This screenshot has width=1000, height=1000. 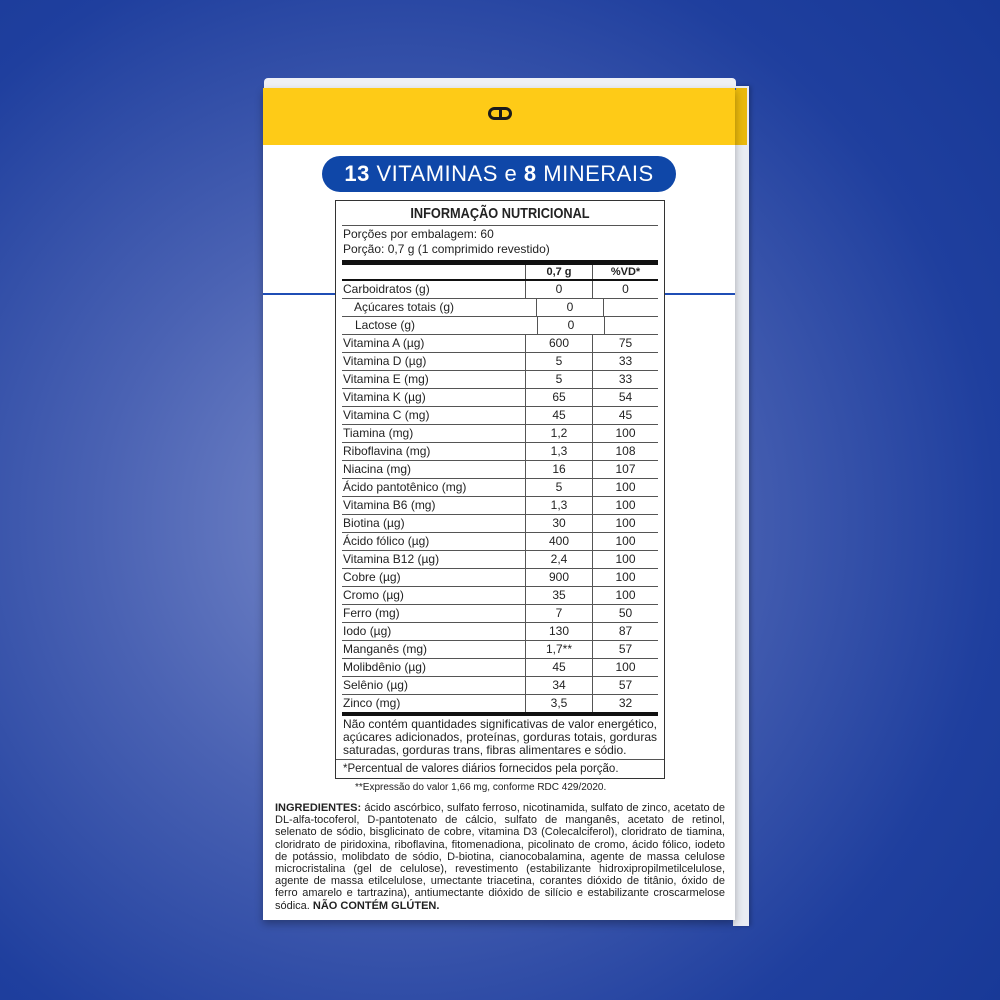 What do you see at coordinates (559, 595) in the screenshot?
I see `nutrient-quantity: 35` at bounding box center [559, 595].